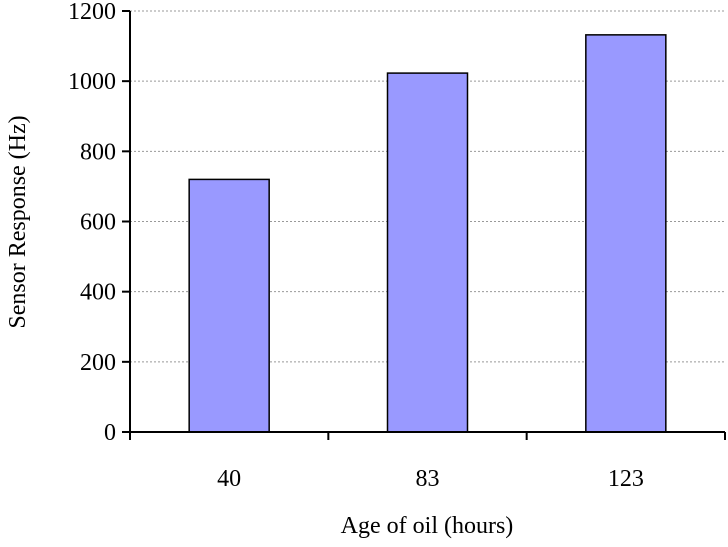 The height and width of the screenshot is (547, 728). I want to click on x-tick-label: 83, so click(428, 479).